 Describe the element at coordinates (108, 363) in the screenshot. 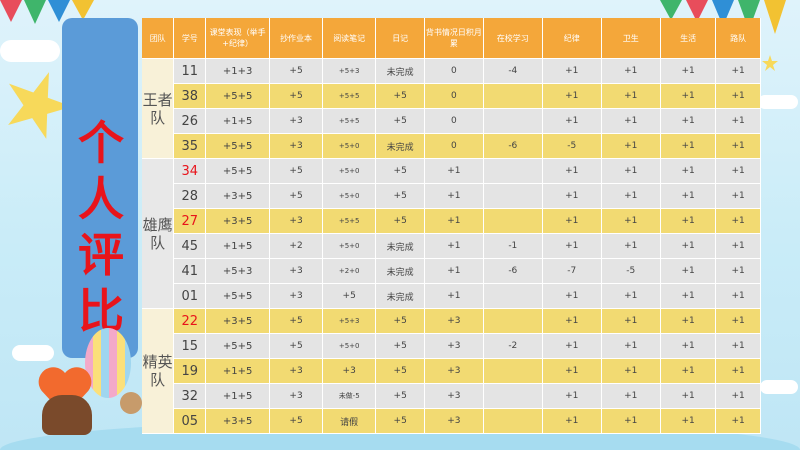

I see `hot-air-balloon-decoration` at that location.